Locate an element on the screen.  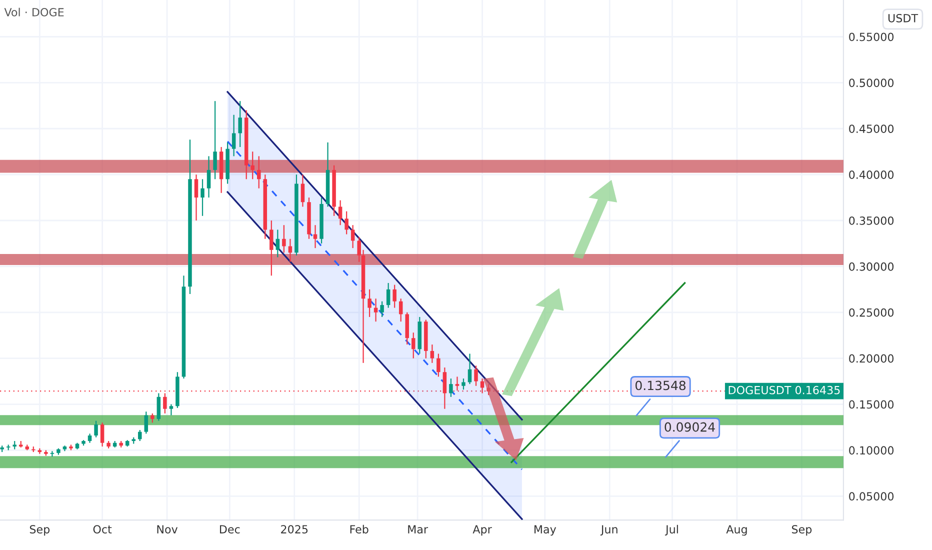
x-tick-label: May is located at coordinates (545, 530).